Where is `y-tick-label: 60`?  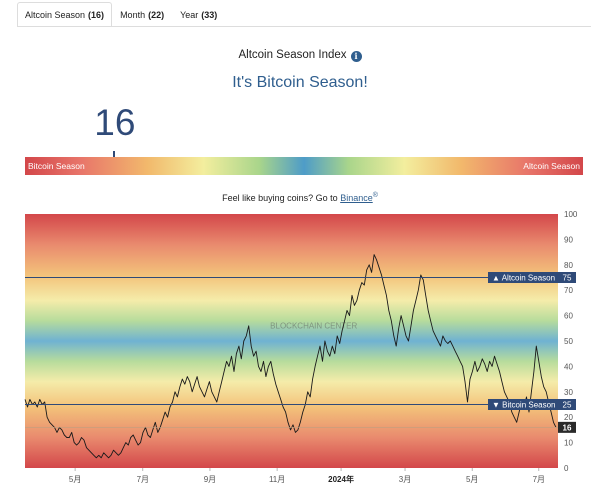
y-tick-label: 60 is located at coordinates (568, 316).